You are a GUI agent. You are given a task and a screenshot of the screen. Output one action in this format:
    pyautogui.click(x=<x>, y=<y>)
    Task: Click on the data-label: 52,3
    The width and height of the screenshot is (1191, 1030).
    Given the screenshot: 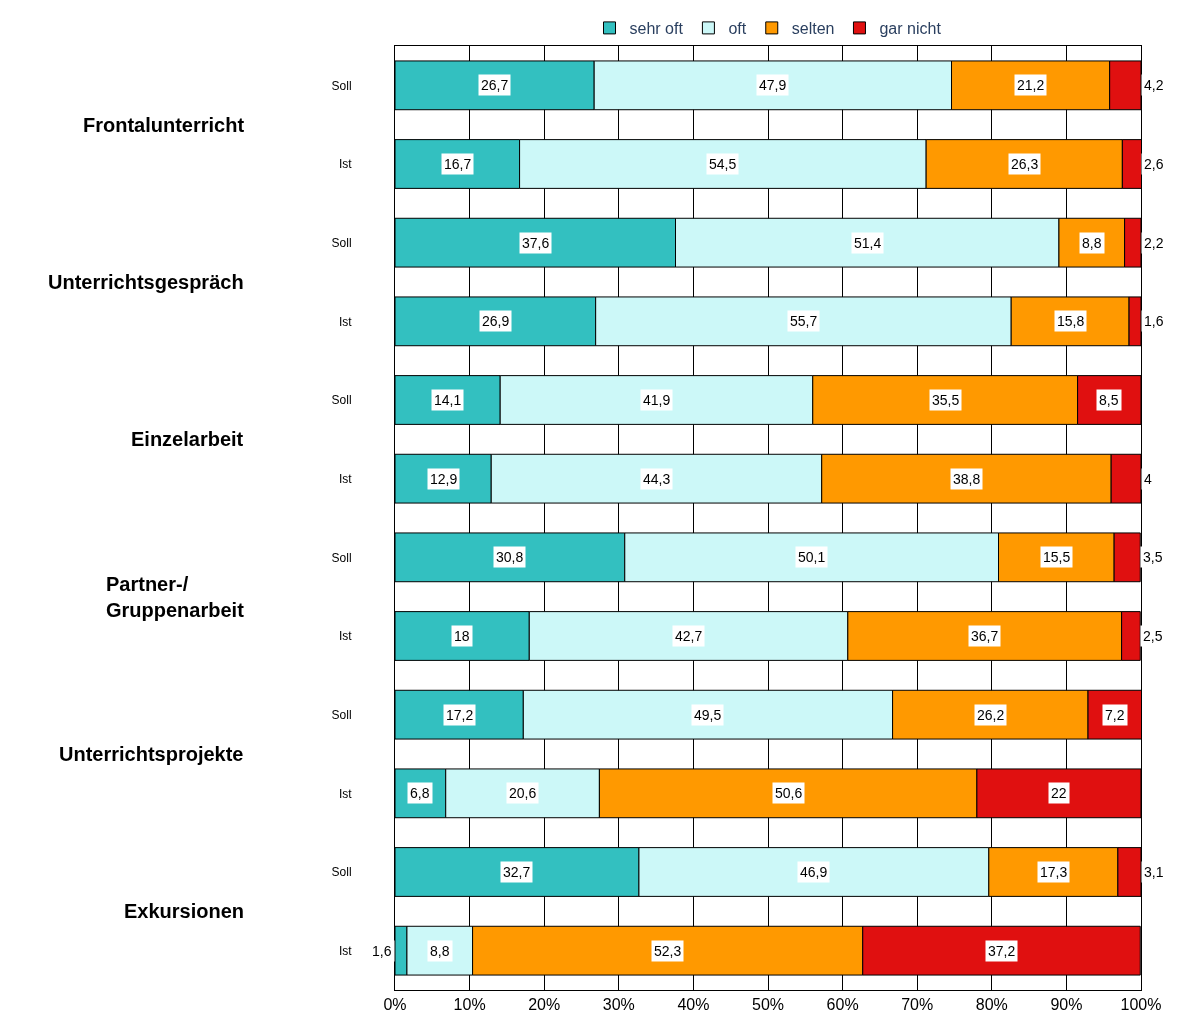 What is the action you would take?
    pyautogui.click(x=668, y=951)
    